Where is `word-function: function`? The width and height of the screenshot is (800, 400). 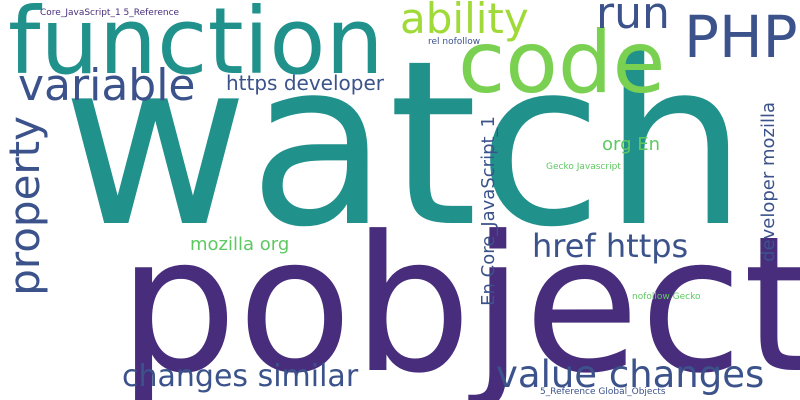
word-function: function is located at coordinates (196, 47).